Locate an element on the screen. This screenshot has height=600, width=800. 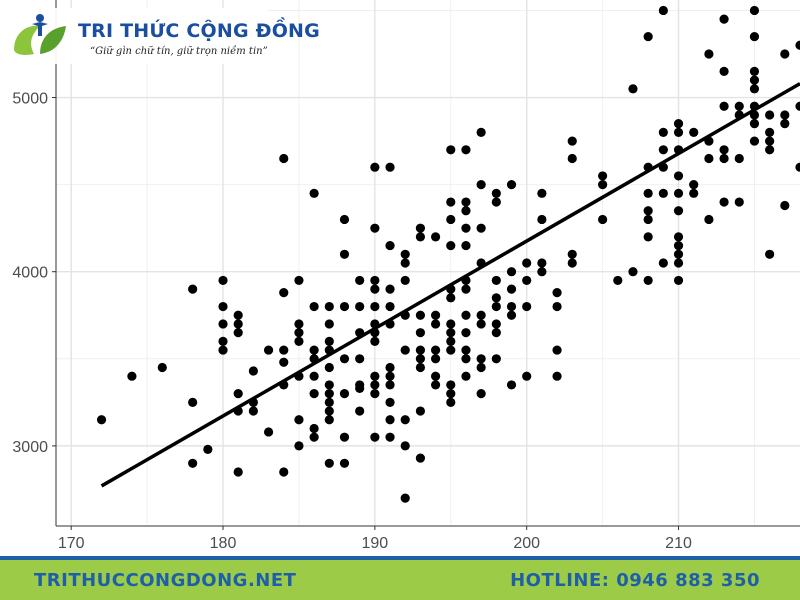
x-tick-label: 200 is located at coordinates (526, 543).